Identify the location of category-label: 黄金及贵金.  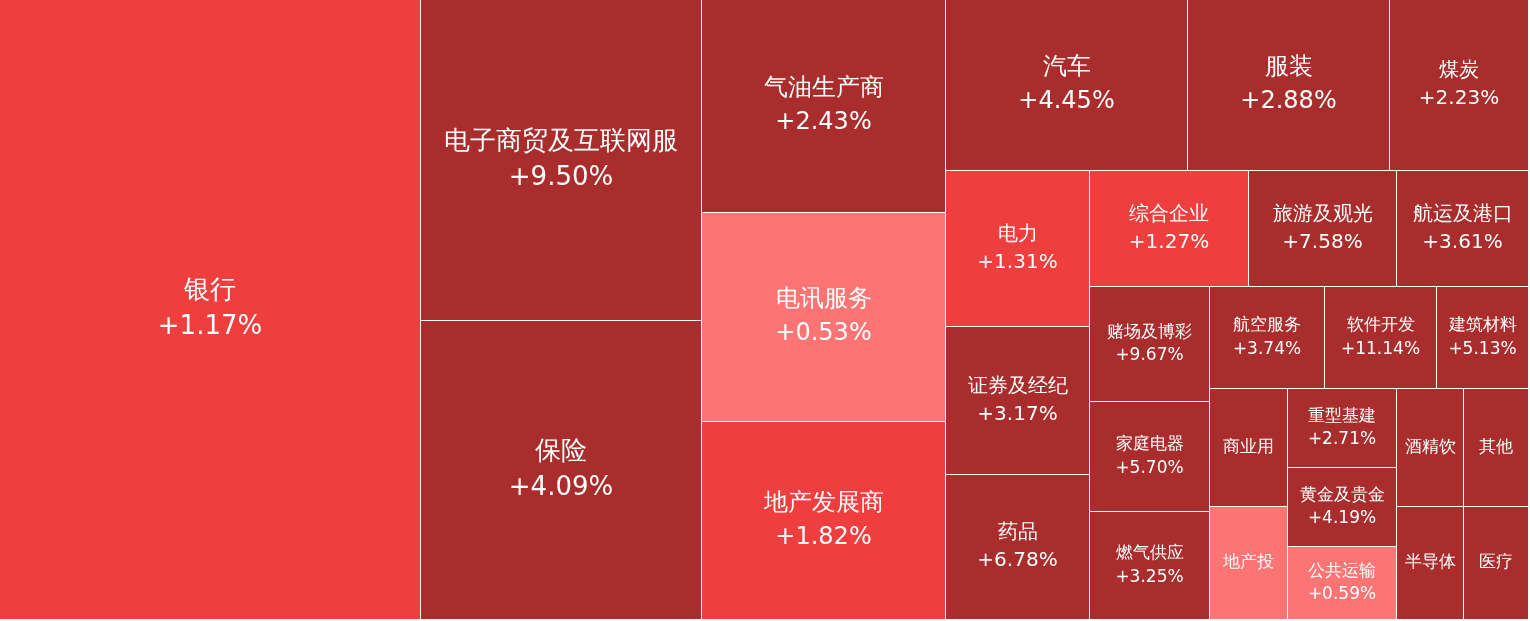
(1342, 493).